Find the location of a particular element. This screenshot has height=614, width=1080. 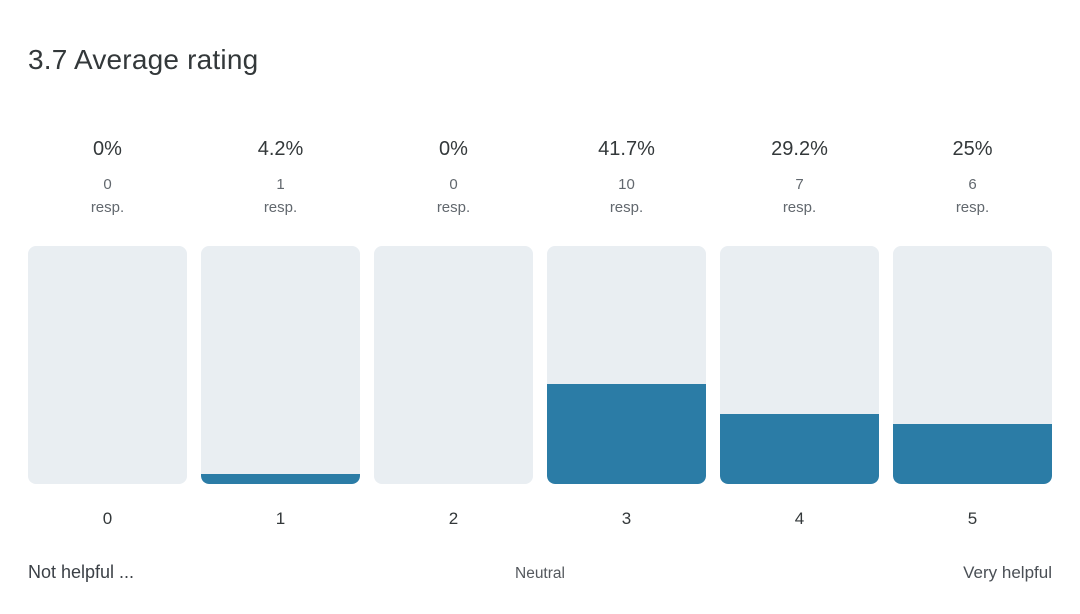

response-count-block: 1 resp. is located at coordinates (280, 196).